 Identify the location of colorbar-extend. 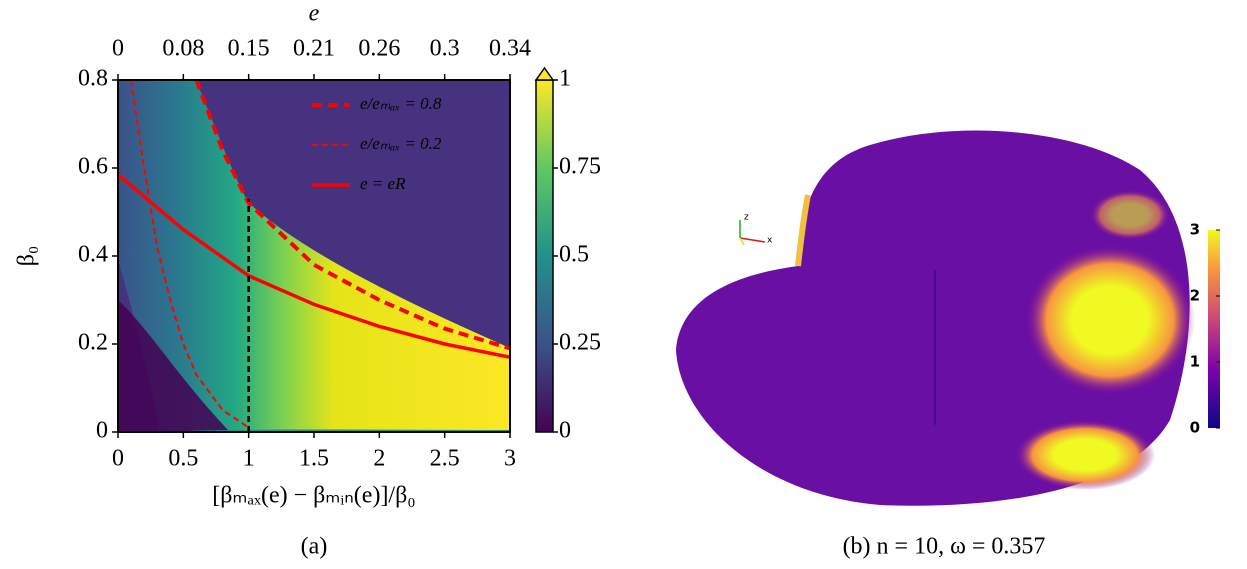
(544, 73).